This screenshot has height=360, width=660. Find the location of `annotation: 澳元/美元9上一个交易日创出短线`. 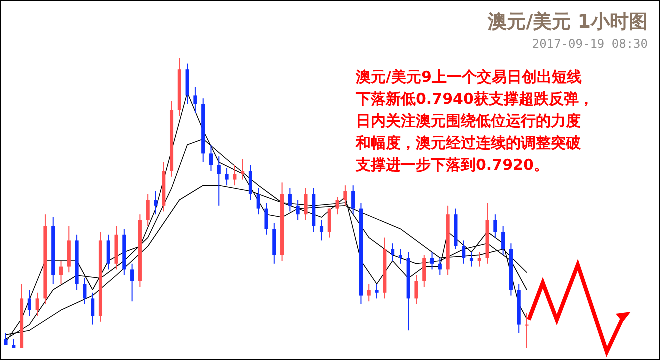

annotation: 澳元/美元9上一个交易日创出短线 is located at coordinates (469, 77).